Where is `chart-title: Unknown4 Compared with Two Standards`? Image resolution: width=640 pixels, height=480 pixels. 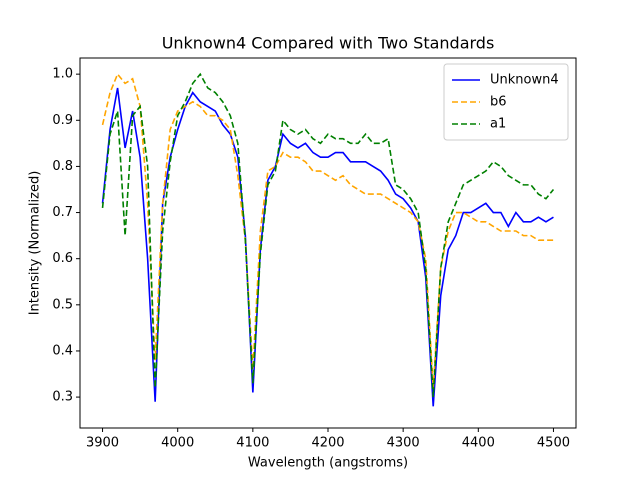
chart-title: Unknown4 Compared with Two Standards is located at coordinates (328, 43).